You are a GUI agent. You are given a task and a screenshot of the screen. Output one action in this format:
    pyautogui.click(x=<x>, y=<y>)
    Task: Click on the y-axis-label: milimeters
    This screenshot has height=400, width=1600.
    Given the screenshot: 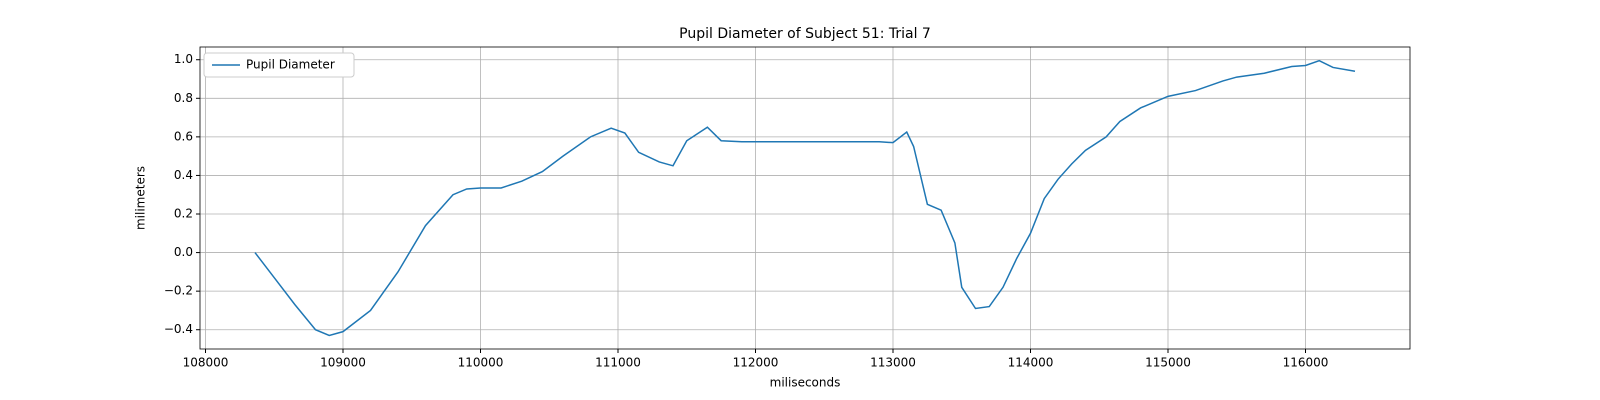 What is the action you would take?
    pyautogui.click(x=141, y=198)
    